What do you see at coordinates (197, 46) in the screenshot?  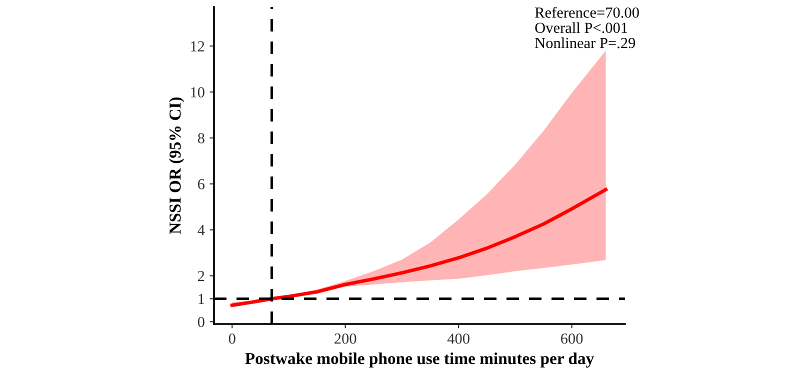 I see `y-tick-label: 12` at bounding box center [197, 46].